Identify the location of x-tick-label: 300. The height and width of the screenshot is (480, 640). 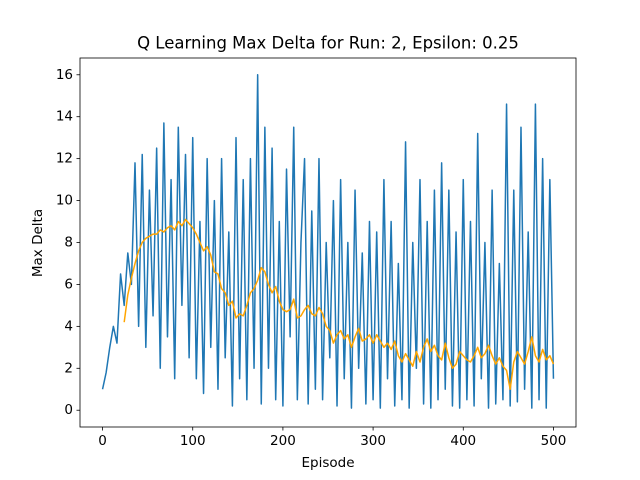
(373, 441).